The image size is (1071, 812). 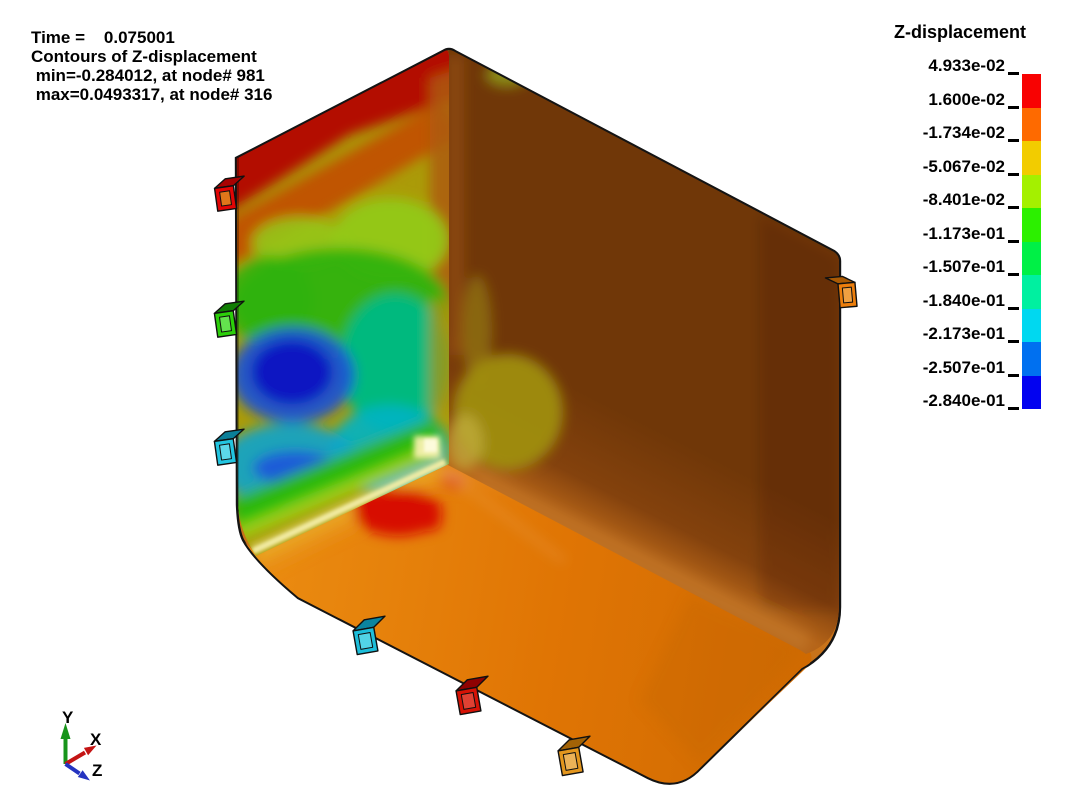 What do you see at coordinates (574, 756) in the screenshot?
I see `tab-bottom-orange` at bounding box center [574, 756].